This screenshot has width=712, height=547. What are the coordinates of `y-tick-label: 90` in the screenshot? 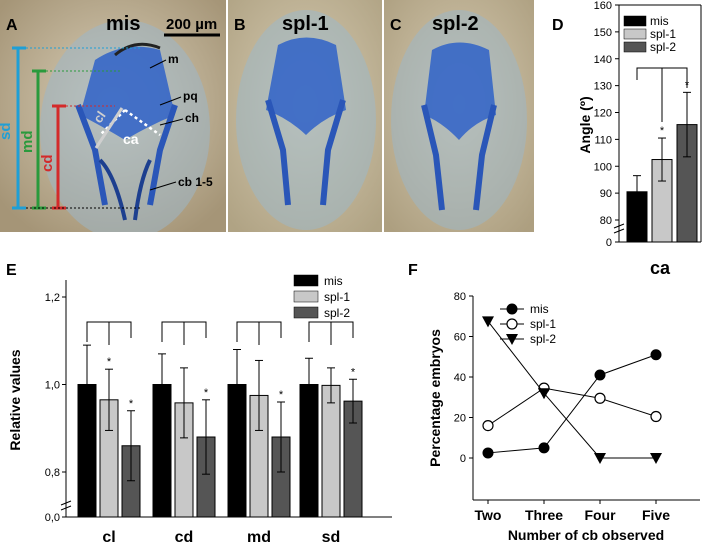 It's located at (606, 194).